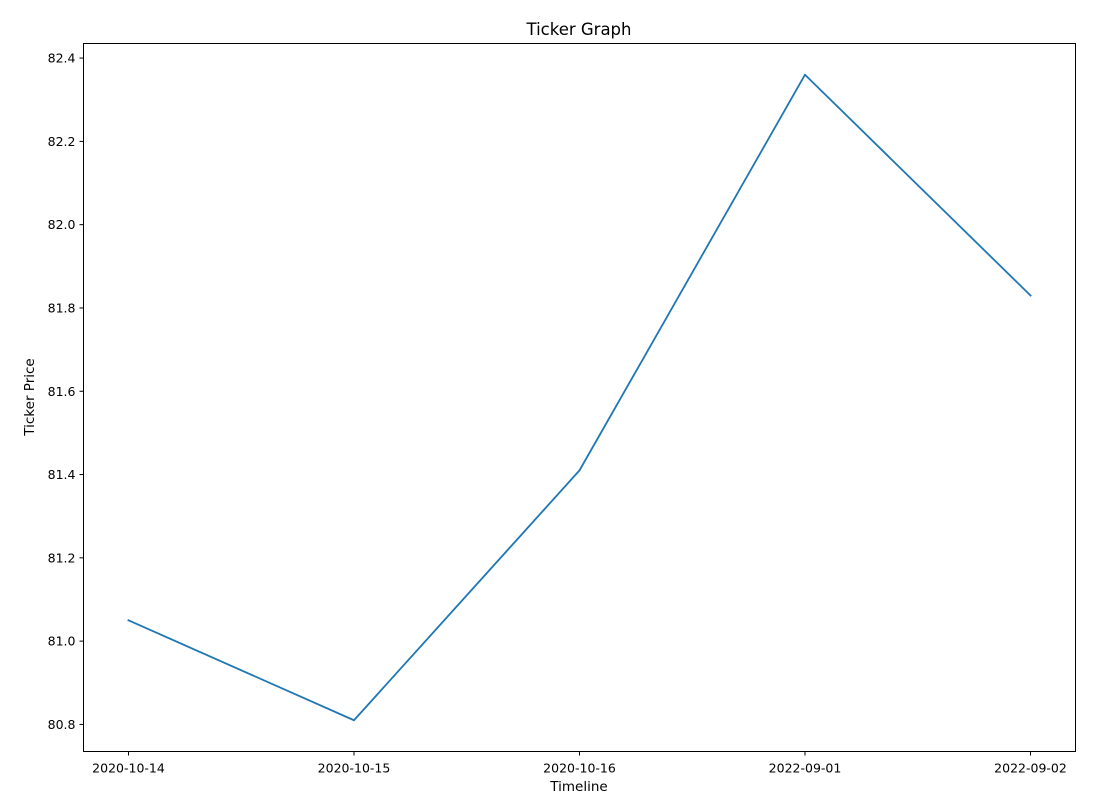  I want to click on x-tick-label: 2020-10-16, so click(579, 768).